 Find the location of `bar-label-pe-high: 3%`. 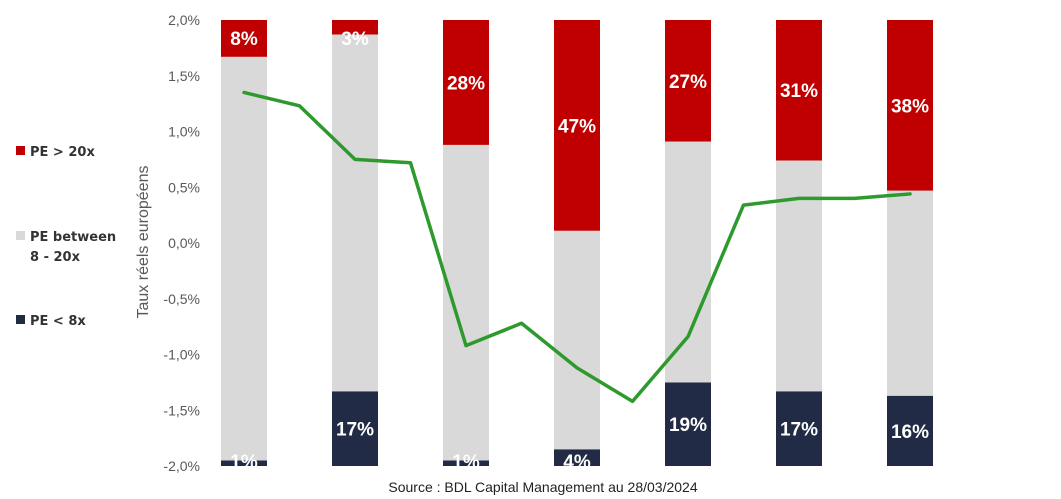

bar-label-pe-high: 3% is located at coordinates (355, 39).